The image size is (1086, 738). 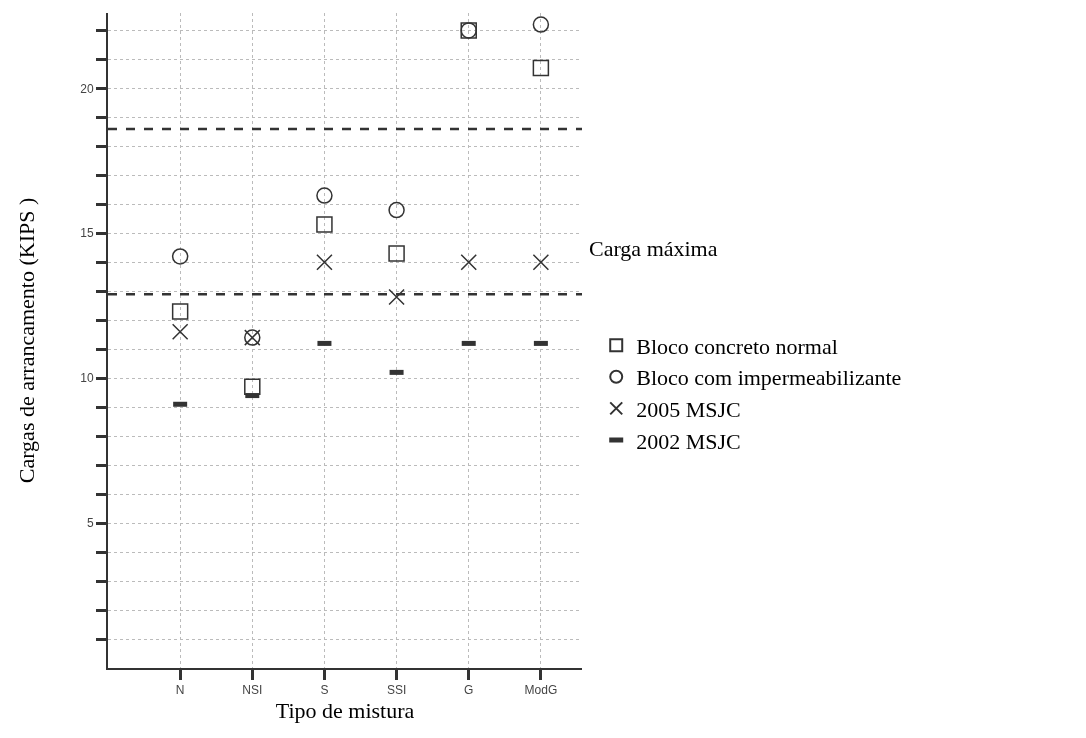 What do you see at coordinates (737, 346) in the screenshot?
I see `legend-label: Bloco concreto normal` at bounding box center [737, 346].